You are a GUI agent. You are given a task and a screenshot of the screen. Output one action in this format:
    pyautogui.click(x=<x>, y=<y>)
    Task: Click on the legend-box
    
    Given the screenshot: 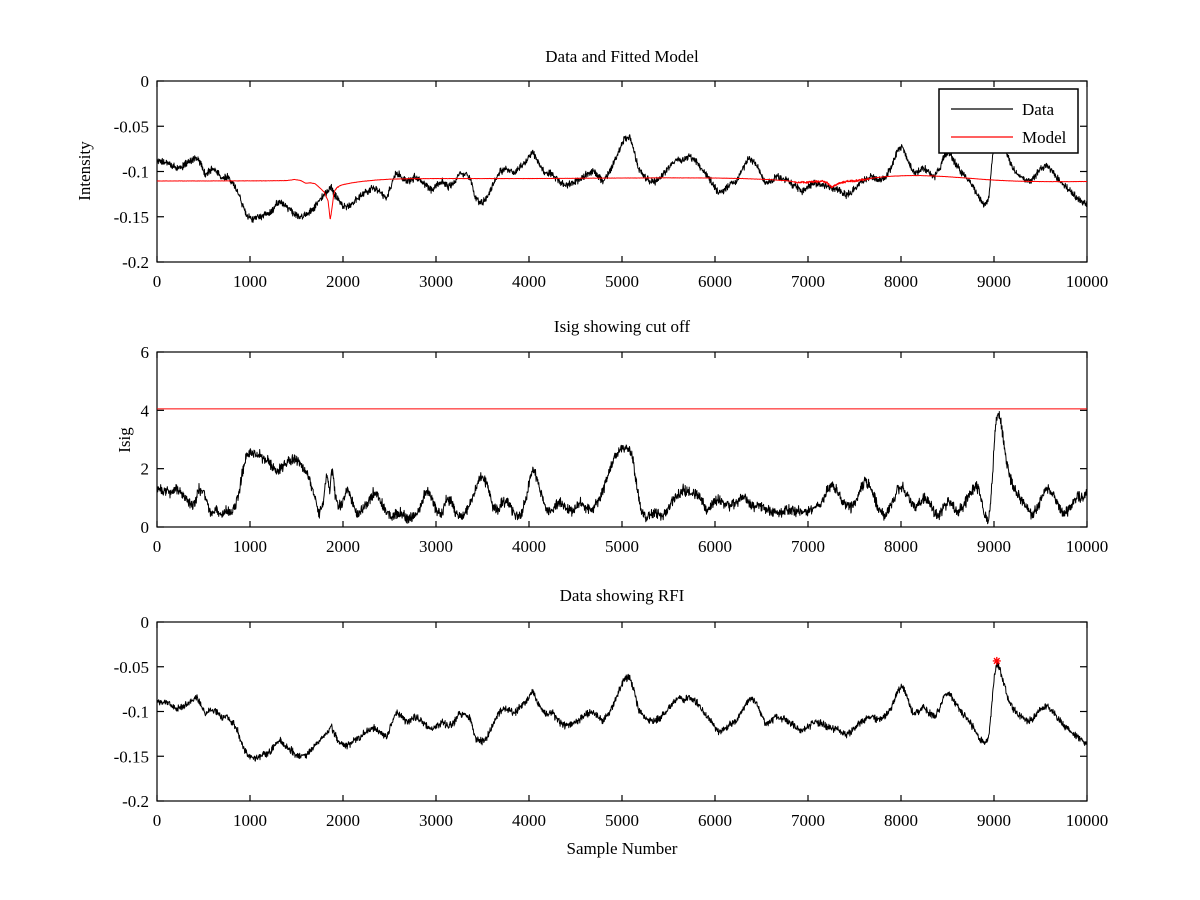 What is the action you would take?
    pyautogui.click(x=1008, y=121)
    